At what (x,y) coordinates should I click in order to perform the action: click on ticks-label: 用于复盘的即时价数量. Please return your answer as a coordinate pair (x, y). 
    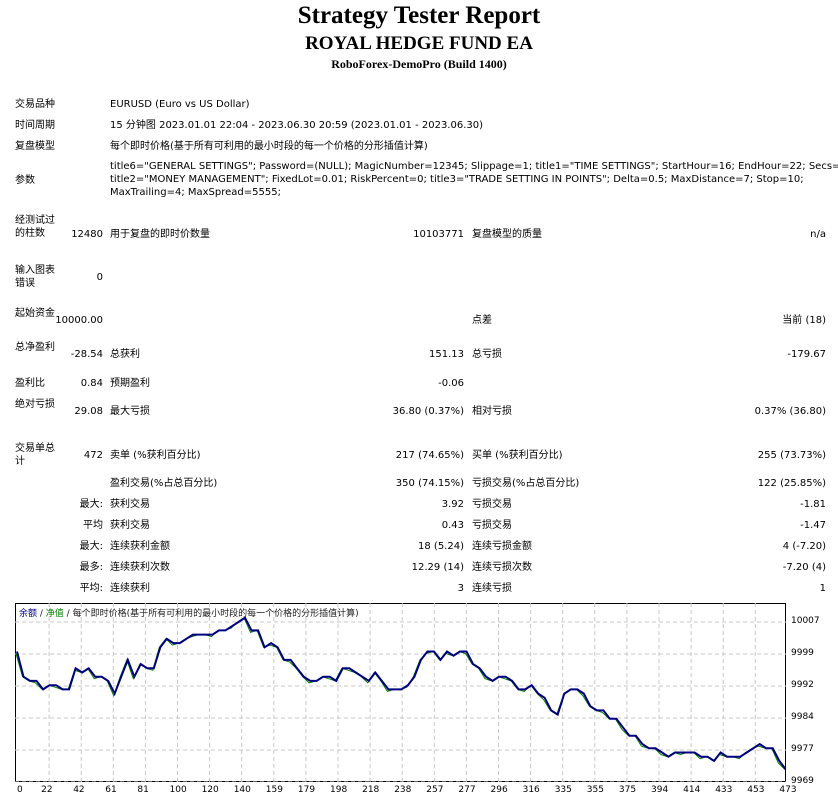
    Looking at the image, I should click on (160, 234).